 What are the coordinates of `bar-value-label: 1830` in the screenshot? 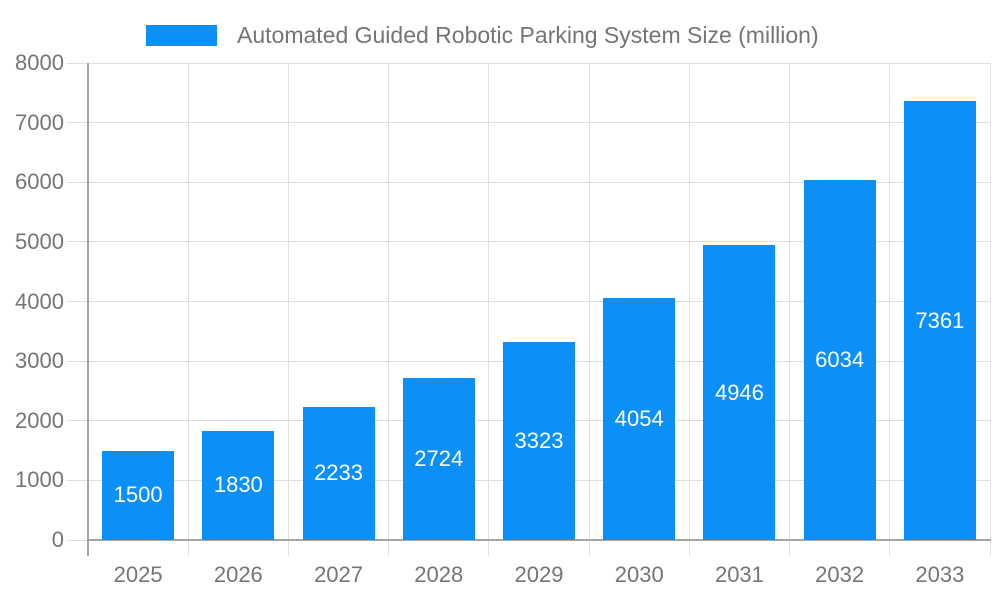 It's located at (238, 485).